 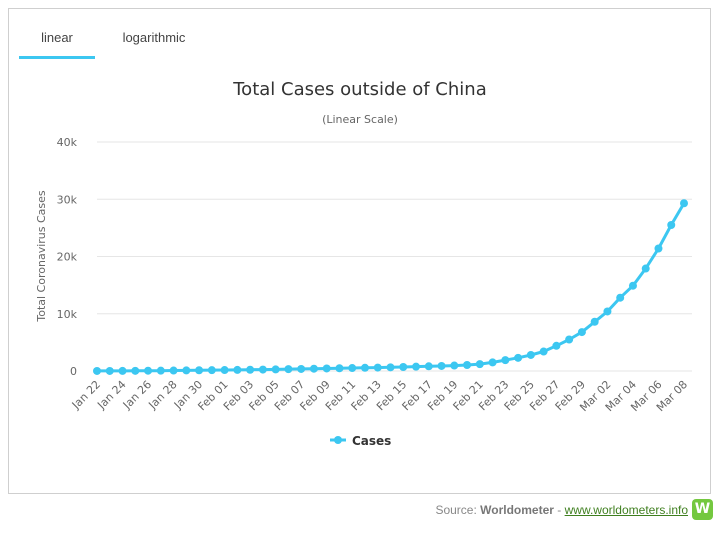 I want to click on worldometer-logo-icon: W, so click(x=702, y=509).